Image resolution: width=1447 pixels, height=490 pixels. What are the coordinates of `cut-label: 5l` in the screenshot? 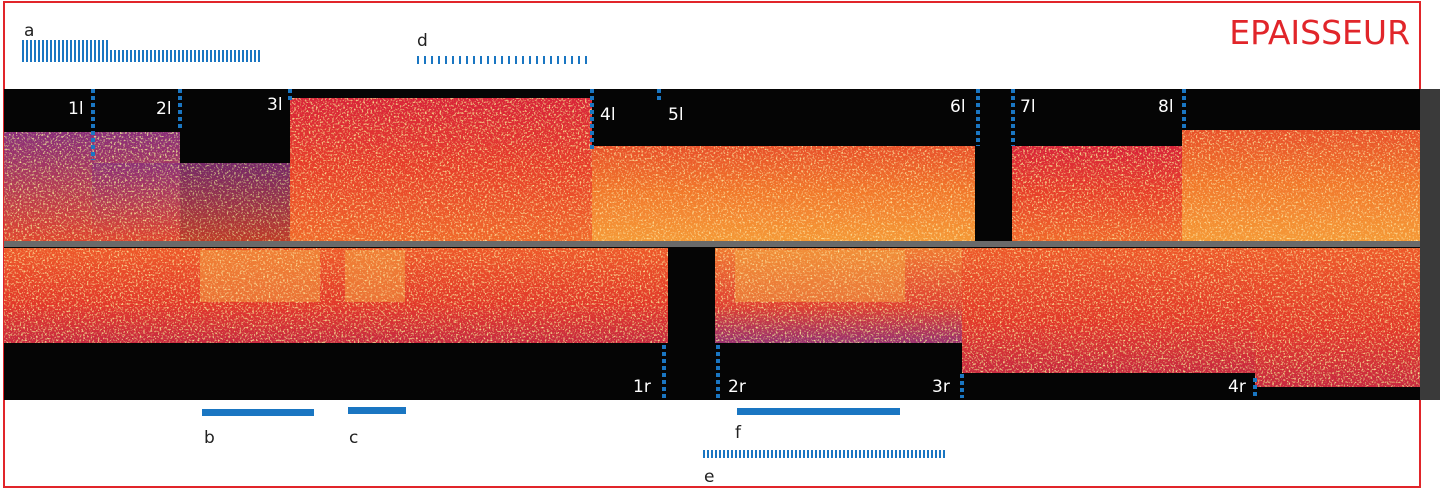 It's located at (676, 115).